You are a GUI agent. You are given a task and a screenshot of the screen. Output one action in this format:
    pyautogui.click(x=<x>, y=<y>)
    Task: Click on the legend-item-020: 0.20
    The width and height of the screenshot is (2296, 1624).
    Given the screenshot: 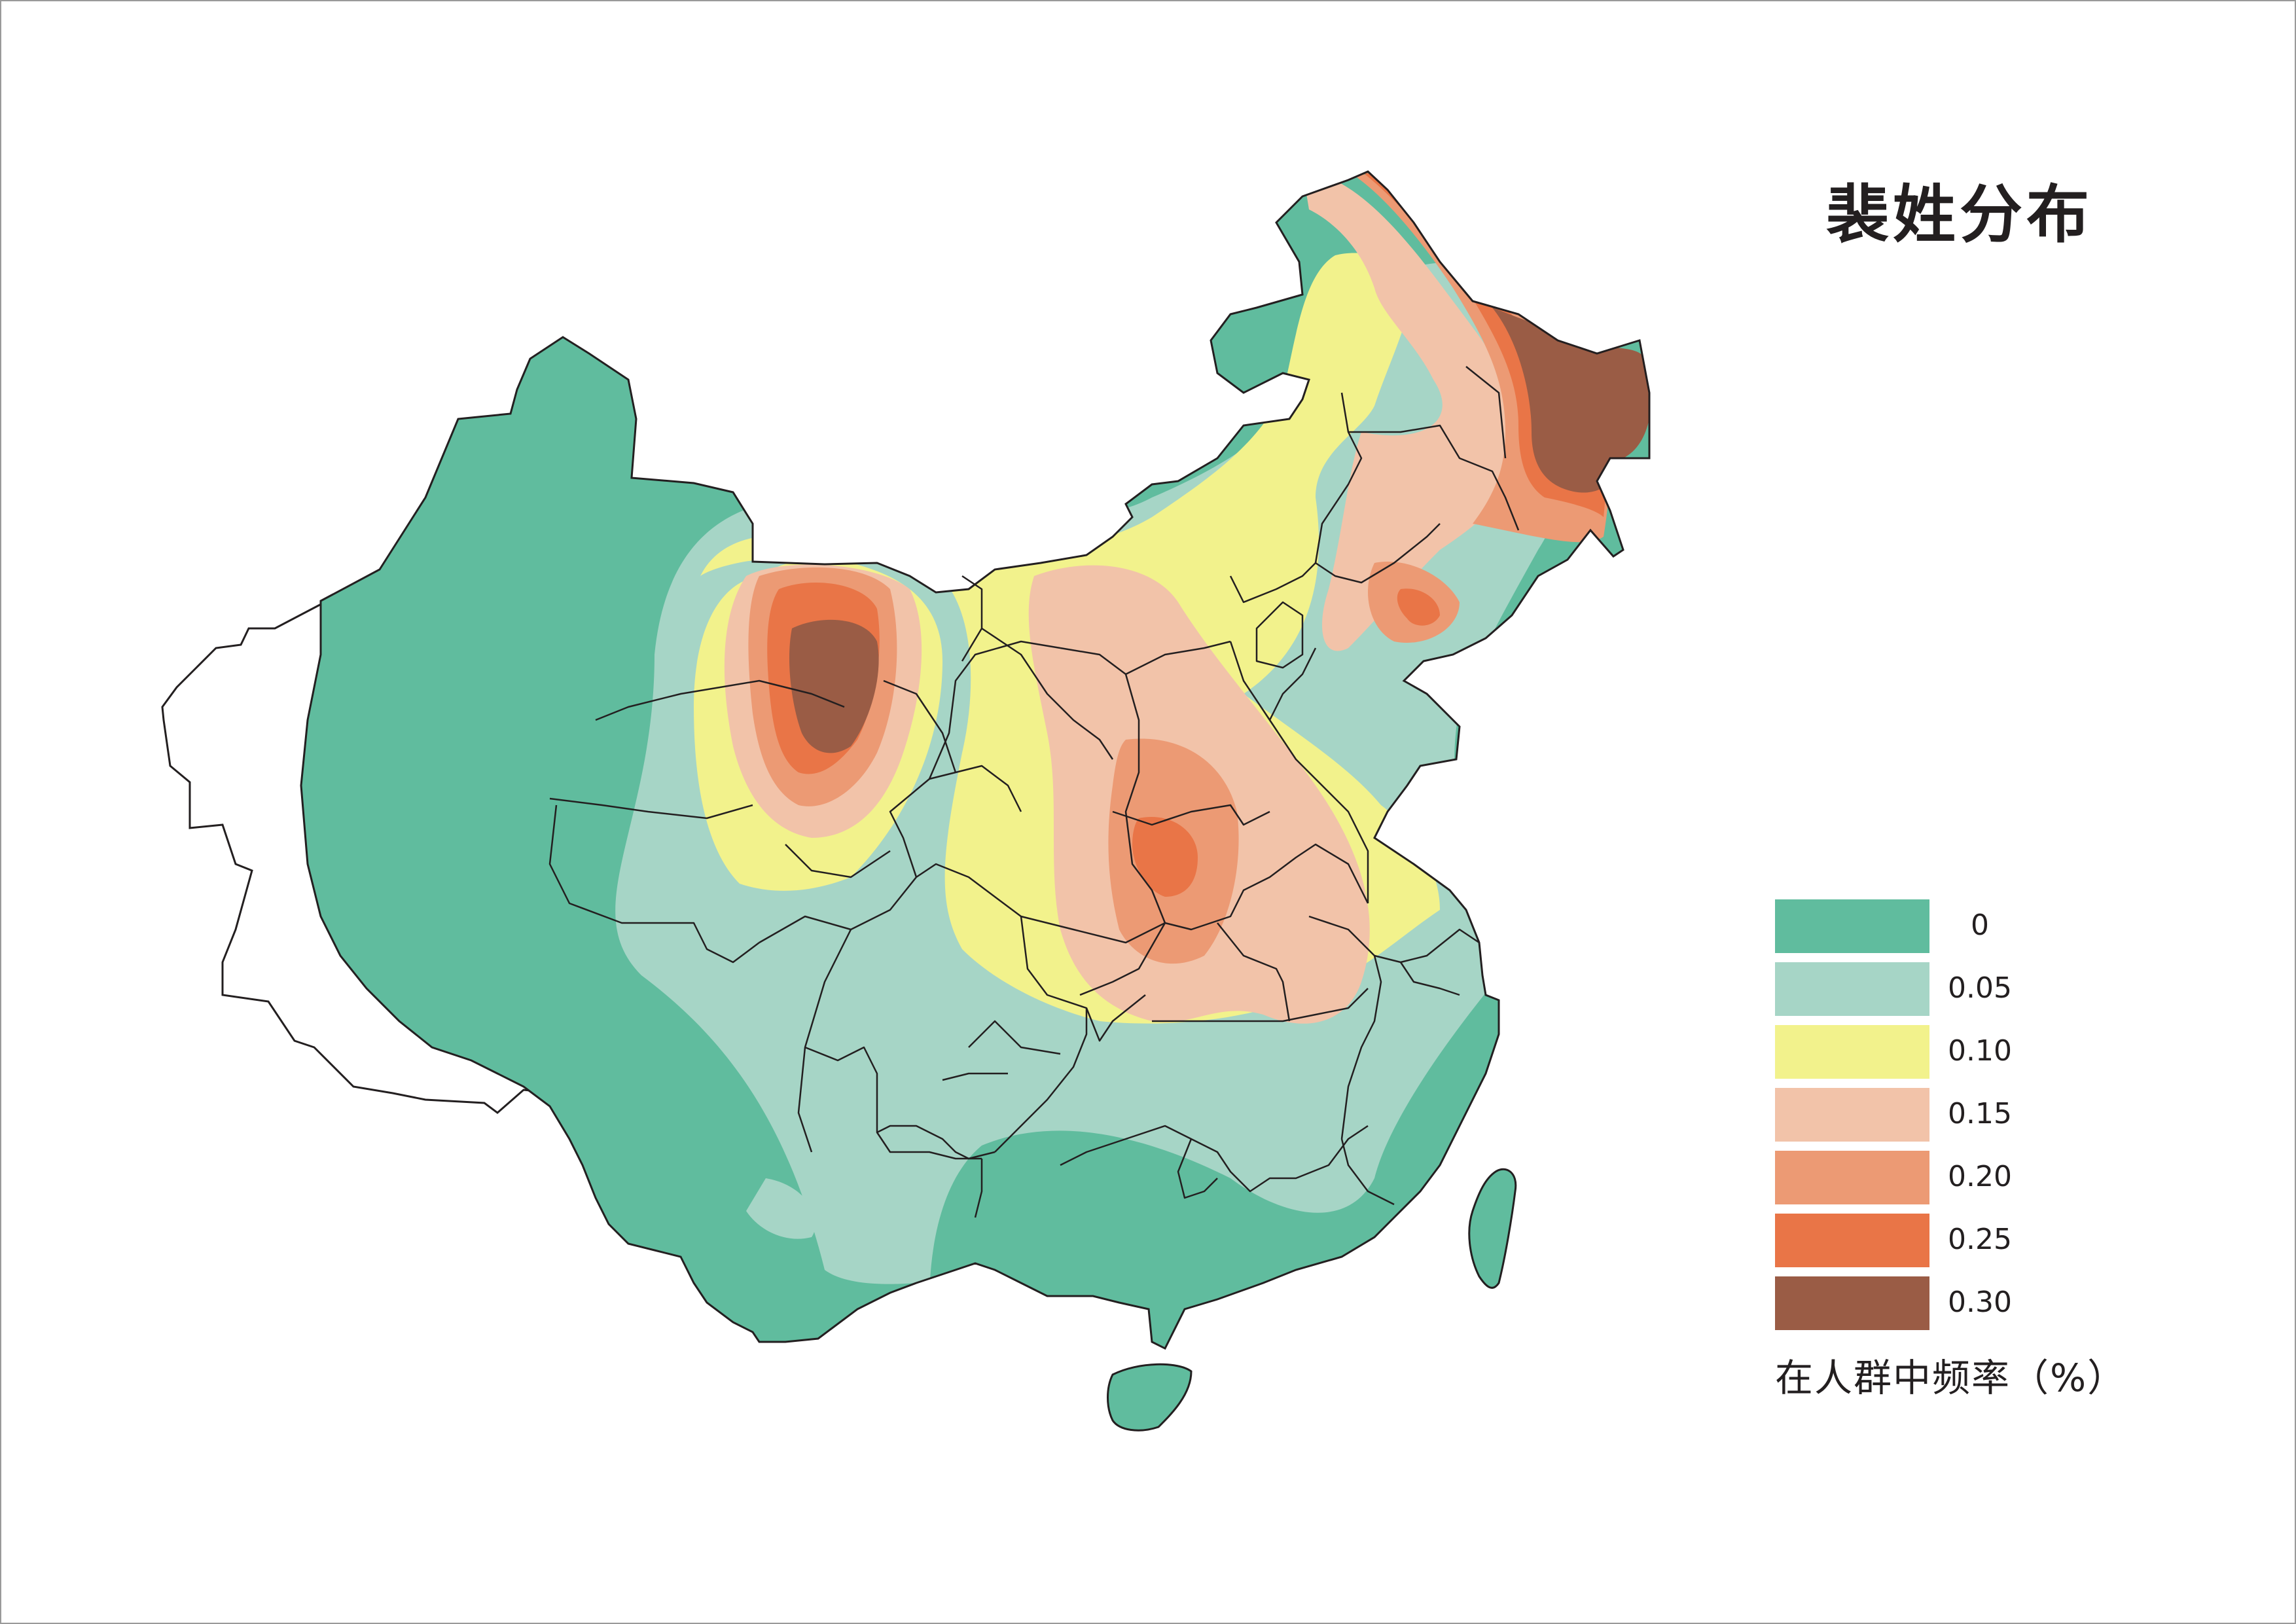 What is the action you would take?
    pyautogui.click(x=1978, y=1177)
    